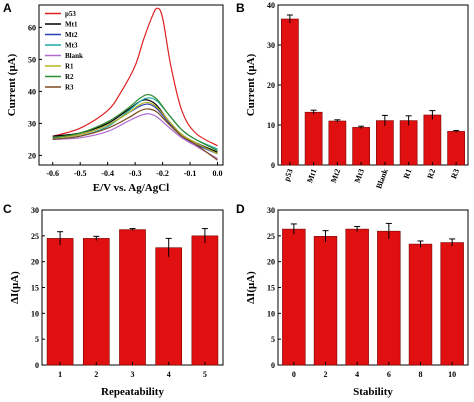 The height and width of the screenshot is (402, 474). Describe the element at coordinates (431, 174) in the screenshot. I see `panel-b-x-tick-label: R2` at that location.